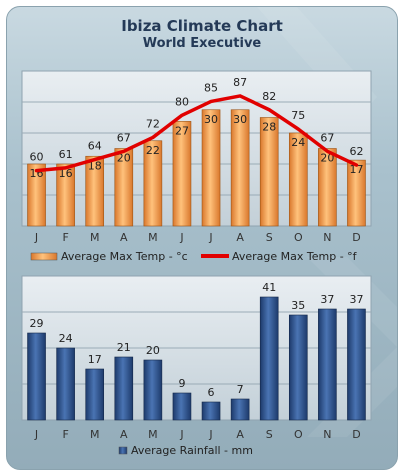  What do you see at coordinates (356, 169) in the screenshot?
I see `temp-c-data-label: 17` at bounding box center [356, 169].